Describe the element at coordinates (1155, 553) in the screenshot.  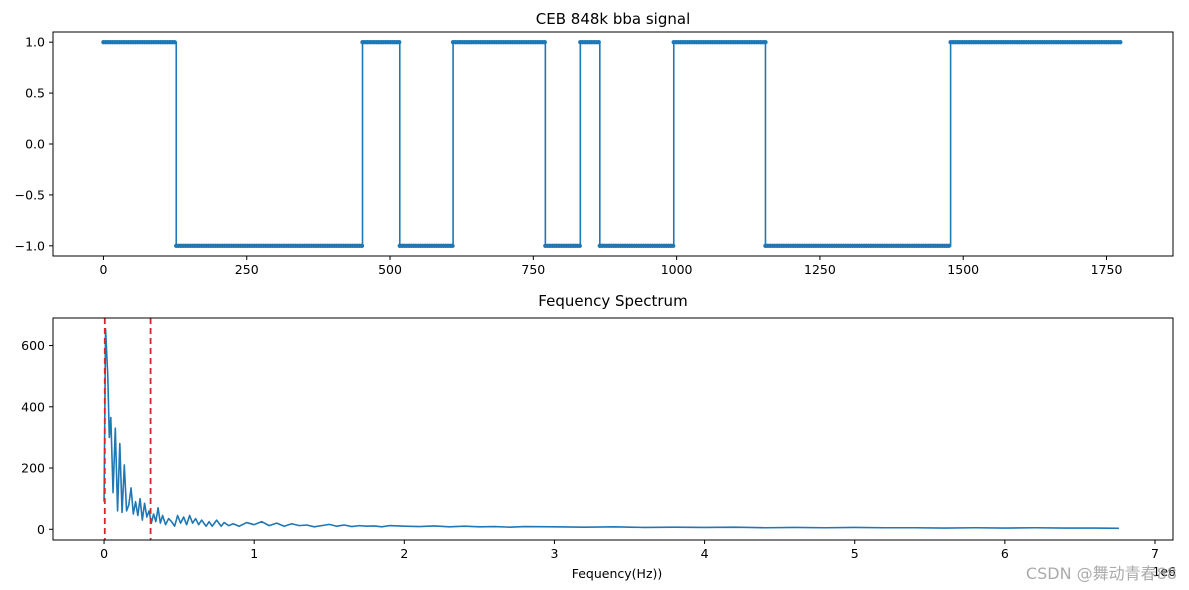
I see `x-tick-label: 7` at that location.